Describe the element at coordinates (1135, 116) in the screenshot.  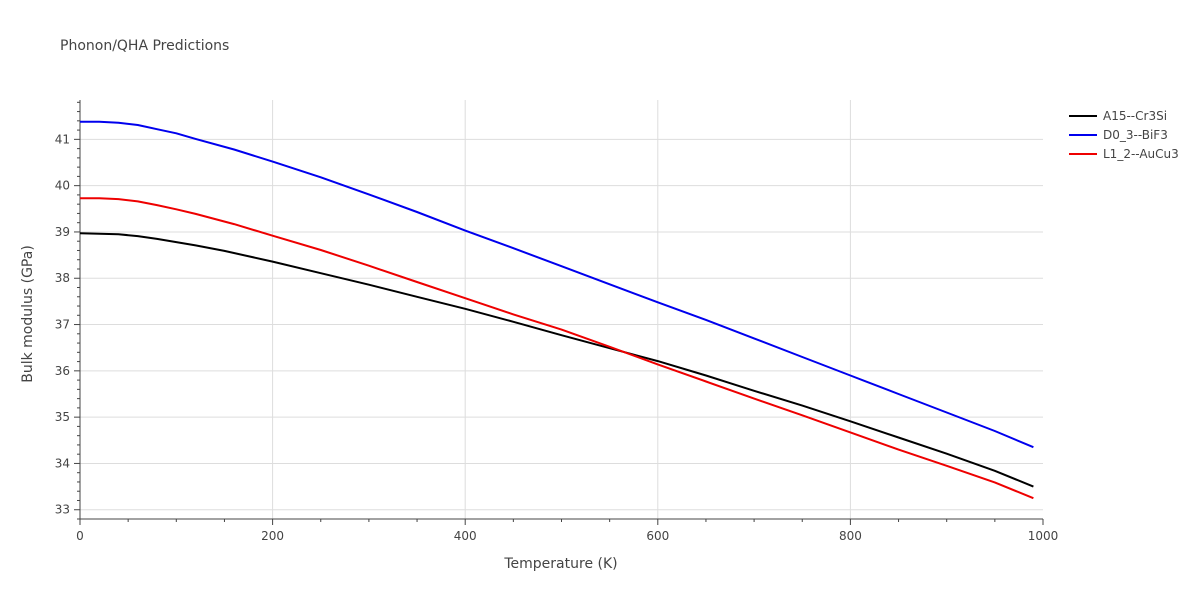
I see `legend-label-0: A15--Cr3Si` at that location.